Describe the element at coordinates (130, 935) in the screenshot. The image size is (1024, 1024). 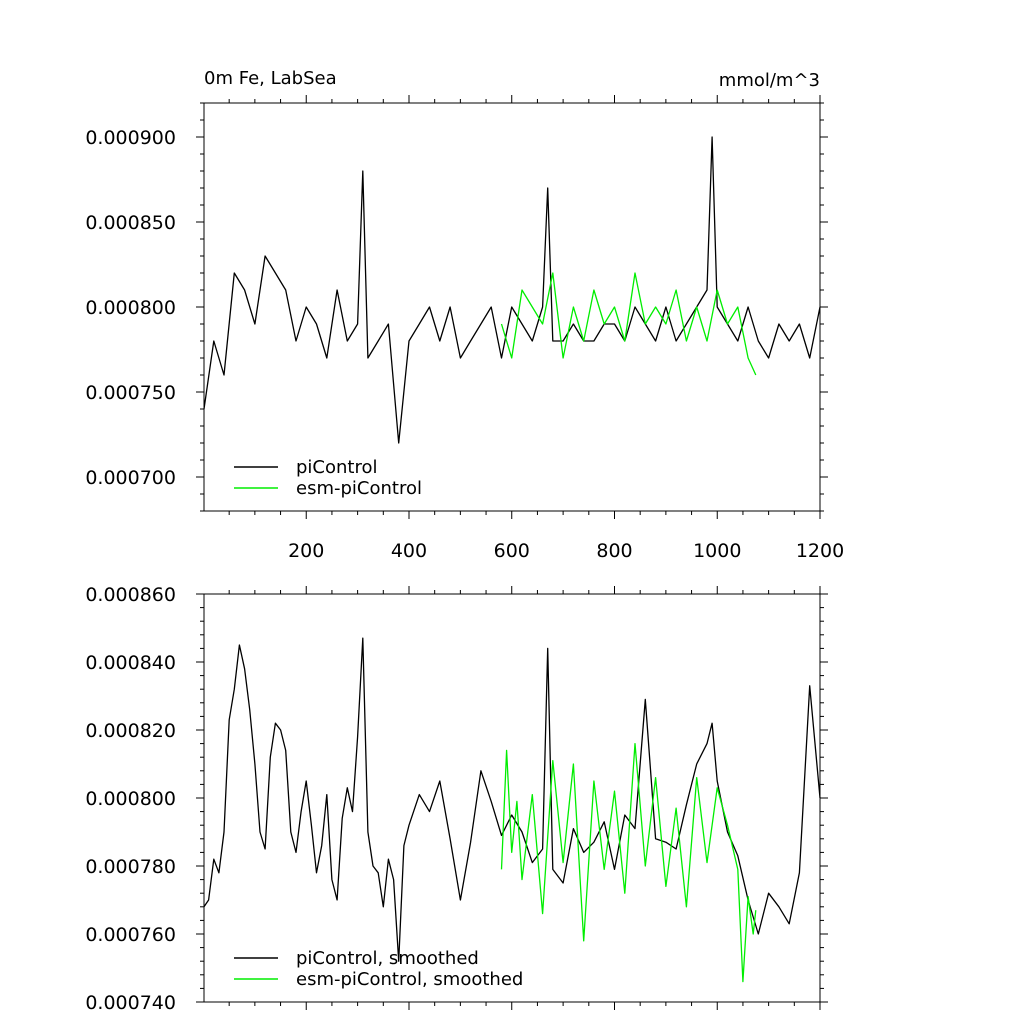
I see `y-tick-label: 0.000760` at that location.